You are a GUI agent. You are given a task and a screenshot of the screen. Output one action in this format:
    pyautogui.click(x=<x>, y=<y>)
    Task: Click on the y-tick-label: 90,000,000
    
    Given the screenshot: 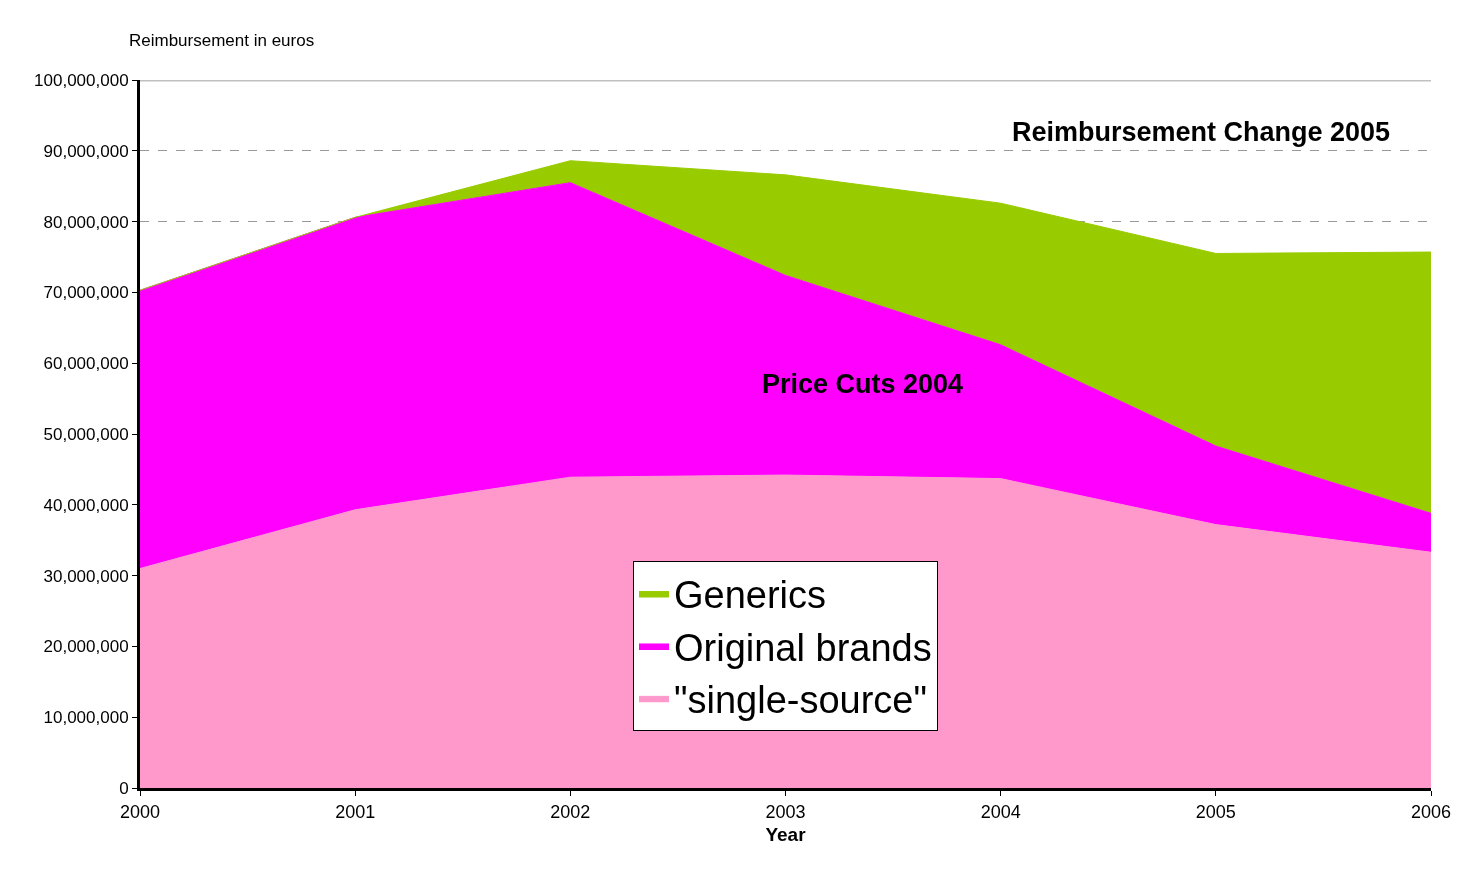 What is the action you would take?
    pyautogui.click(x=86, y=151)
    